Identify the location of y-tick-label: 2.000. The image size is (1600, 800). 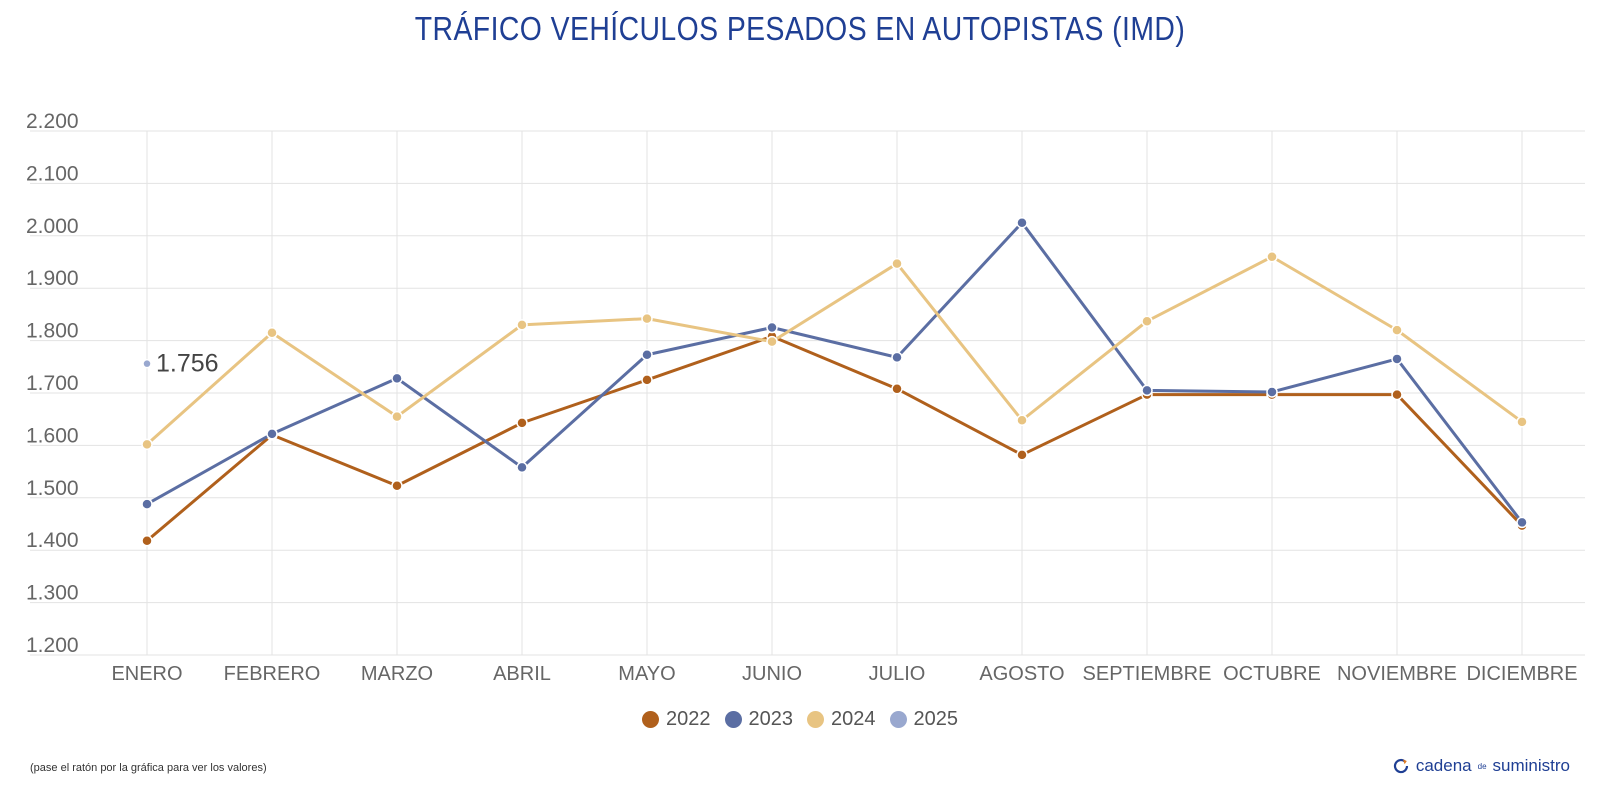
(52, 226).